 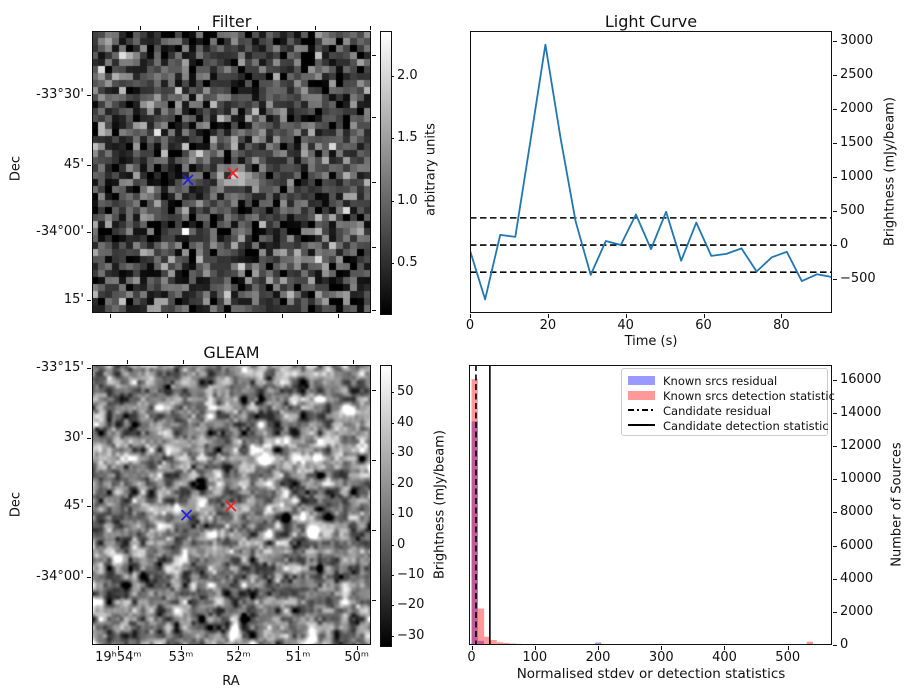 What do you see at coordinates (641, 426) in the screenshot?
I see `legend-line-swatch` at bounding box center [641, 426].